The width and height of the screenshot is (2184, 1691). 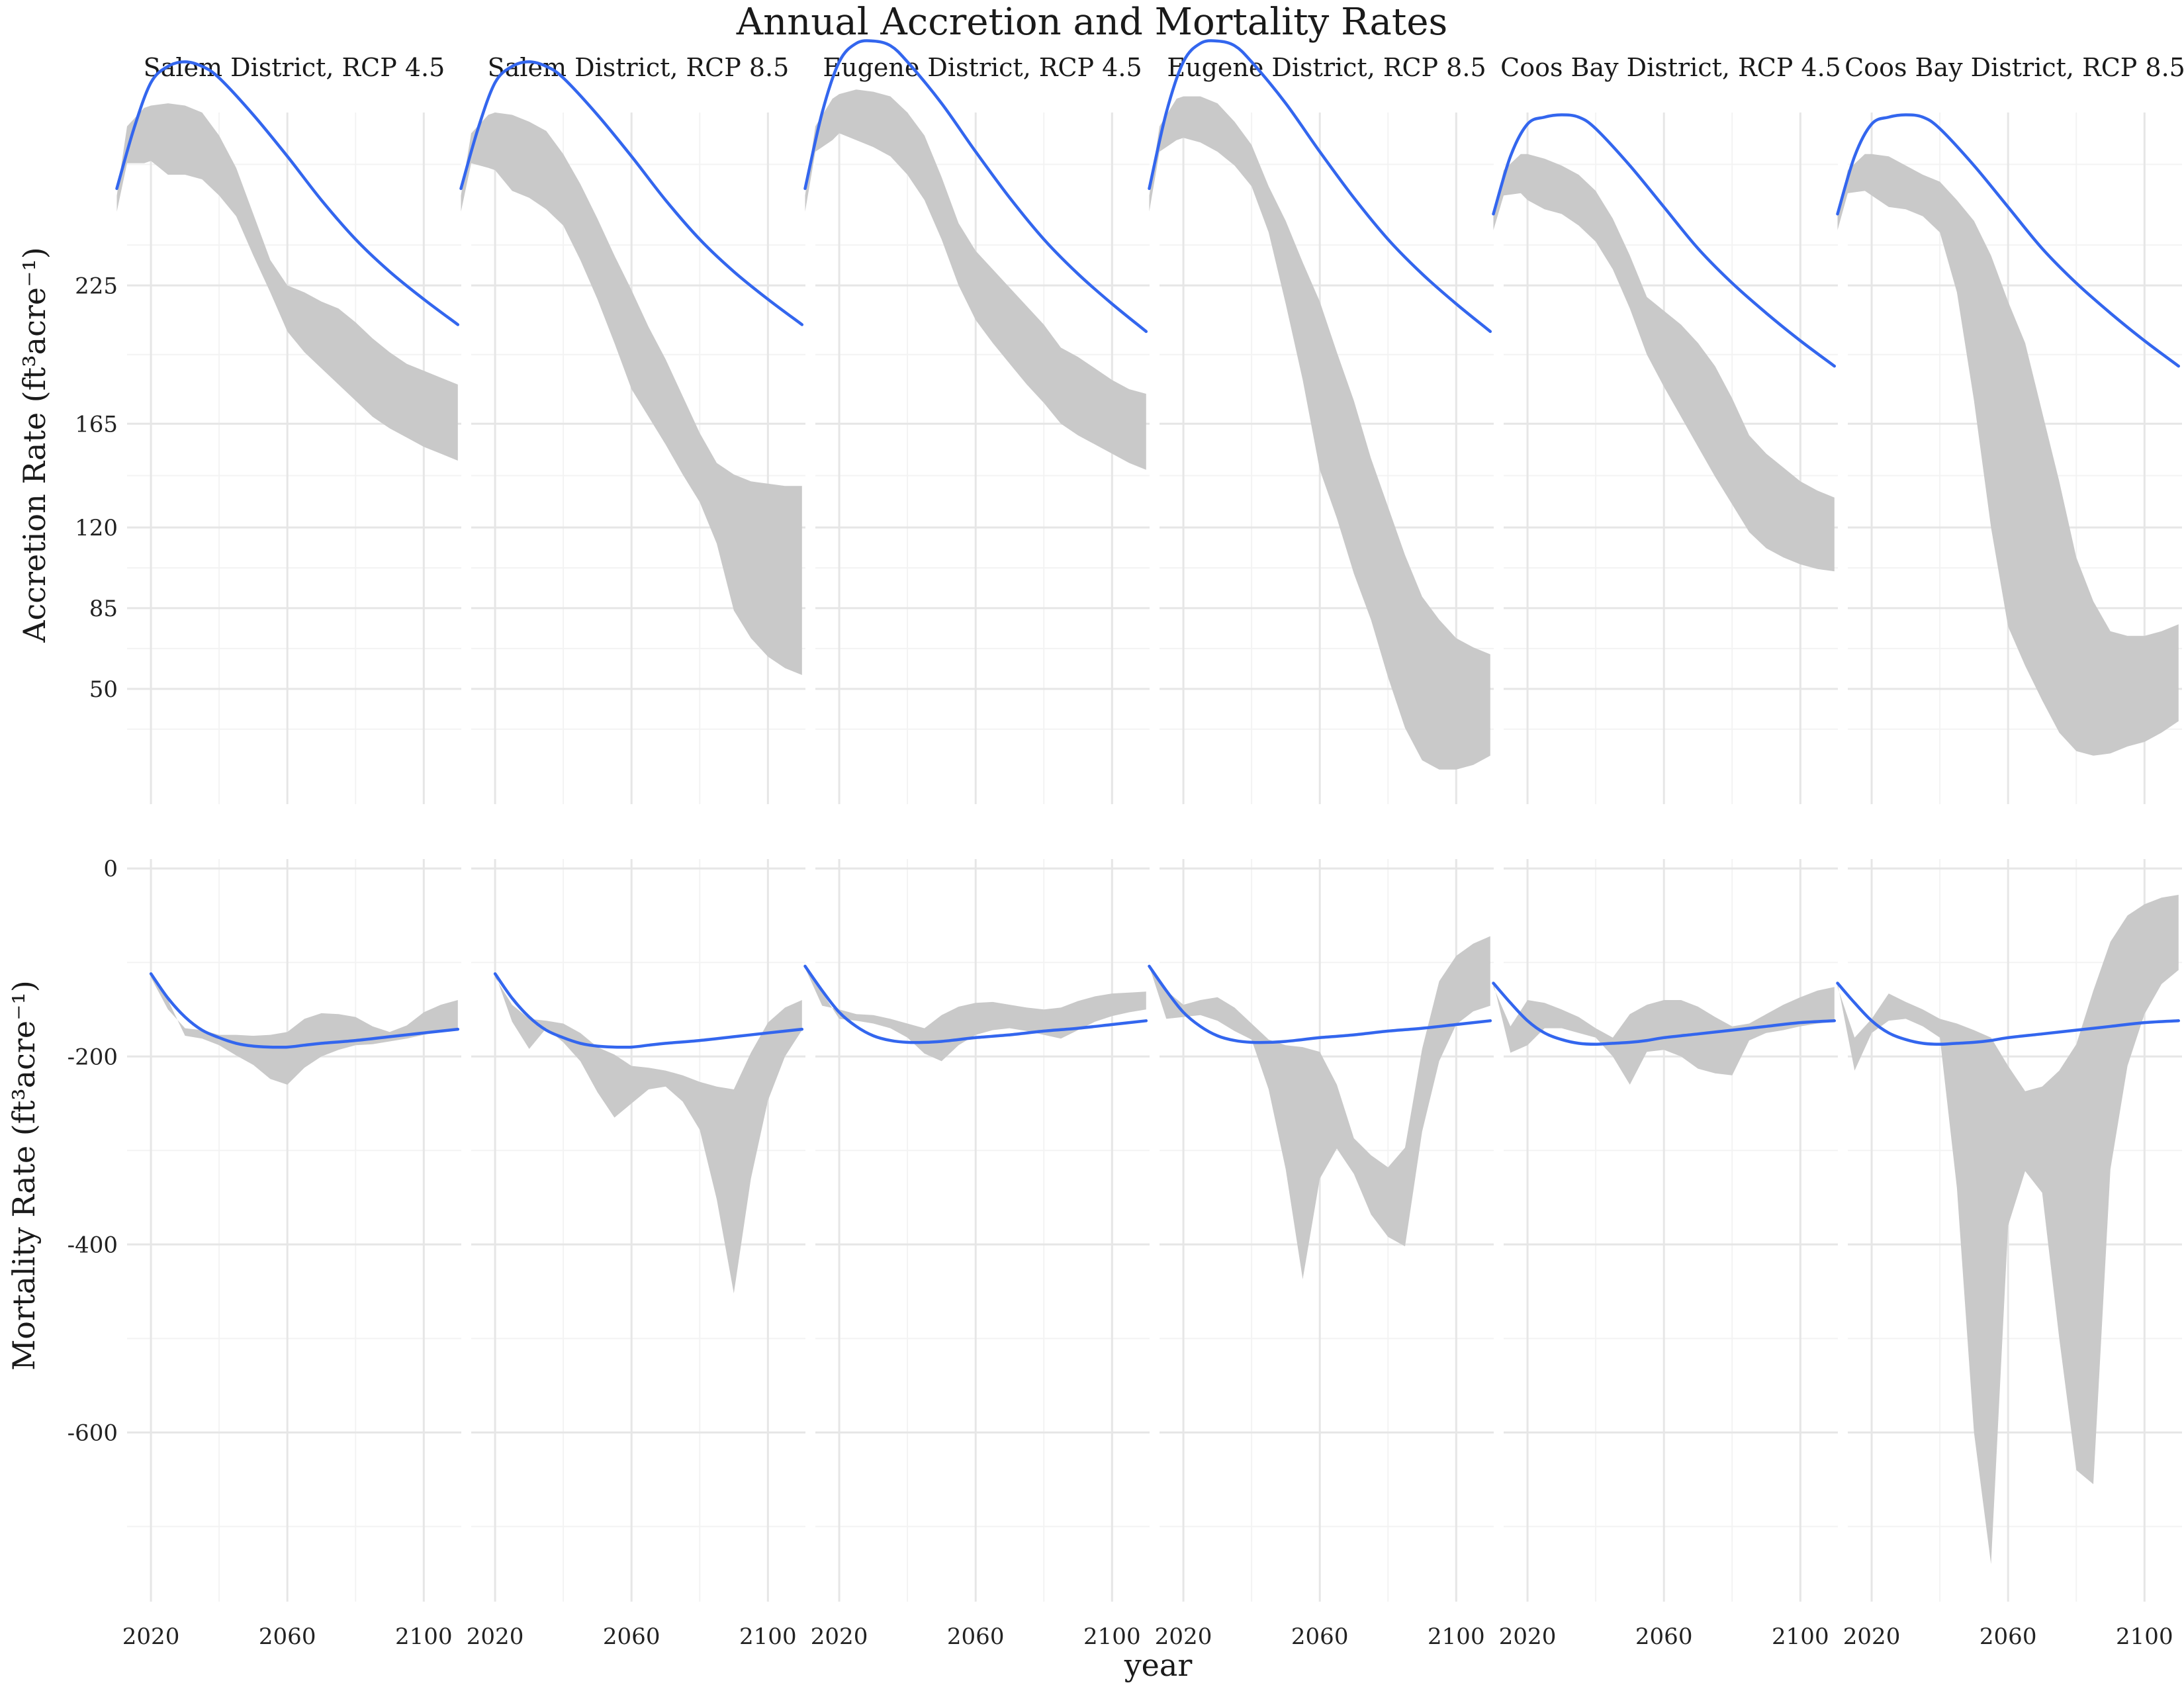 What do you see at coordinates (97, 424) in the screenshot?
I see `y-tick-label: 165` at bounding box center [97, 424].